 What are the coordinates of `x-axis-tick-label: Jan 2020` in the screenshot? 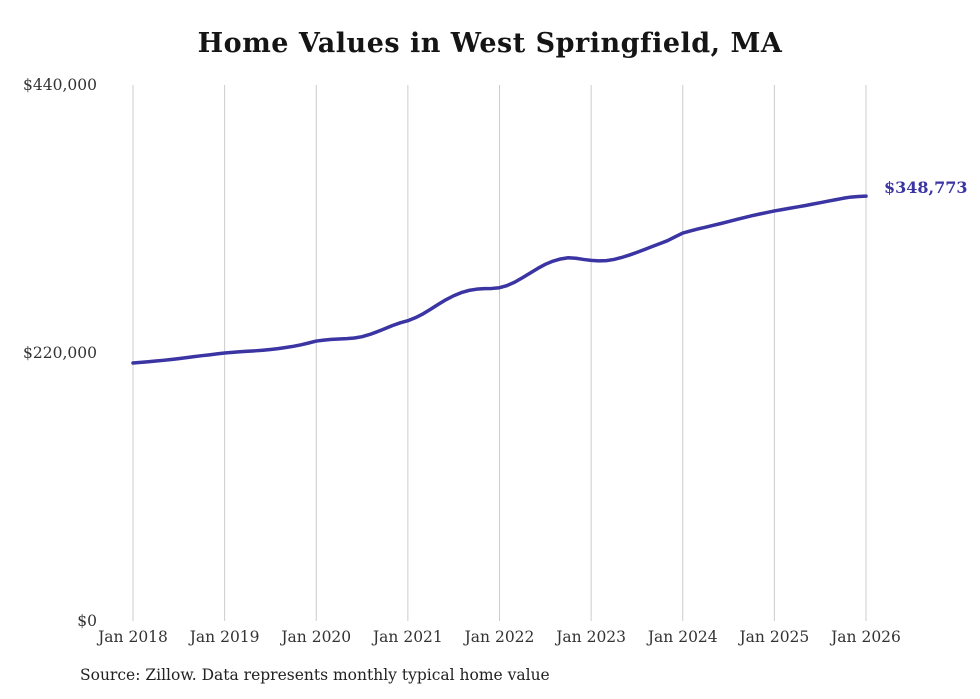 It's located at (315, 637).